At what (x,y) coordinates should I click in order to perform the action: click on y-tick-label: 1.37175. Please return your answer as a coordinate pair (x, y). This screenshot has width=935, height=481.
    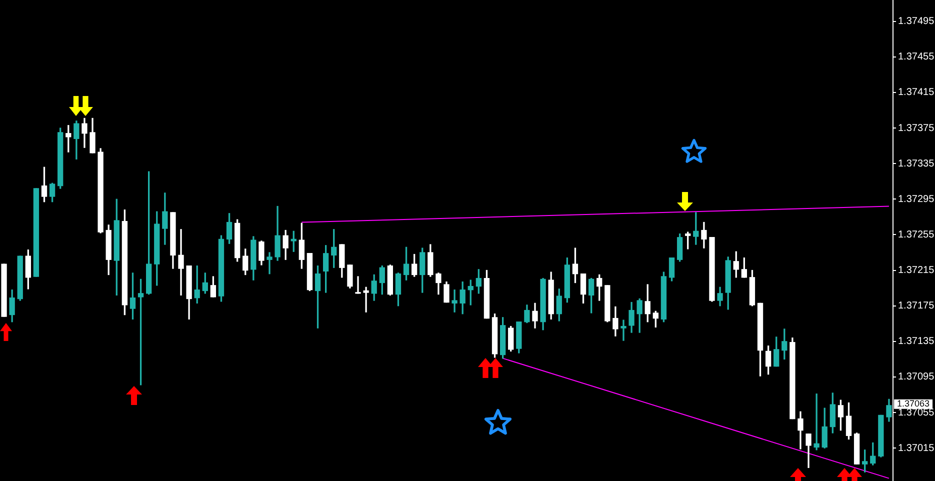
    Looking at the image, I should click on (916, 306).